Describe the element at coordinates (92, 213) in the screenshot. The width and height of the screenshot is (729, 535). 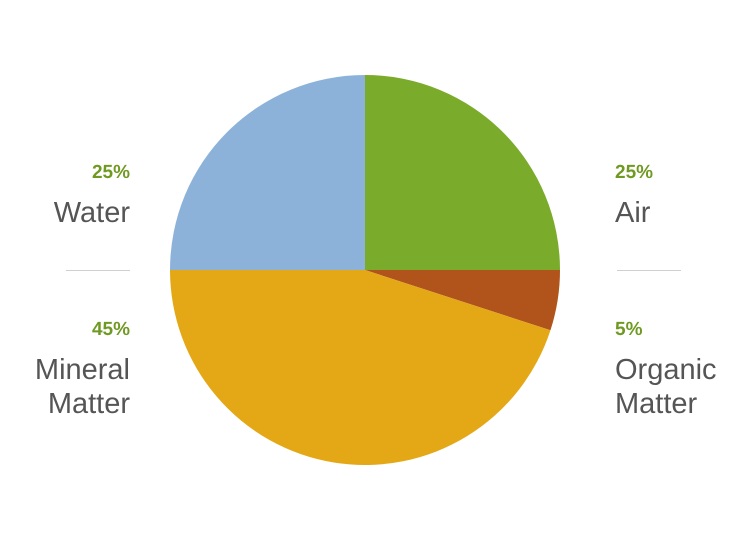
I see `slice-label: Water` at that location.